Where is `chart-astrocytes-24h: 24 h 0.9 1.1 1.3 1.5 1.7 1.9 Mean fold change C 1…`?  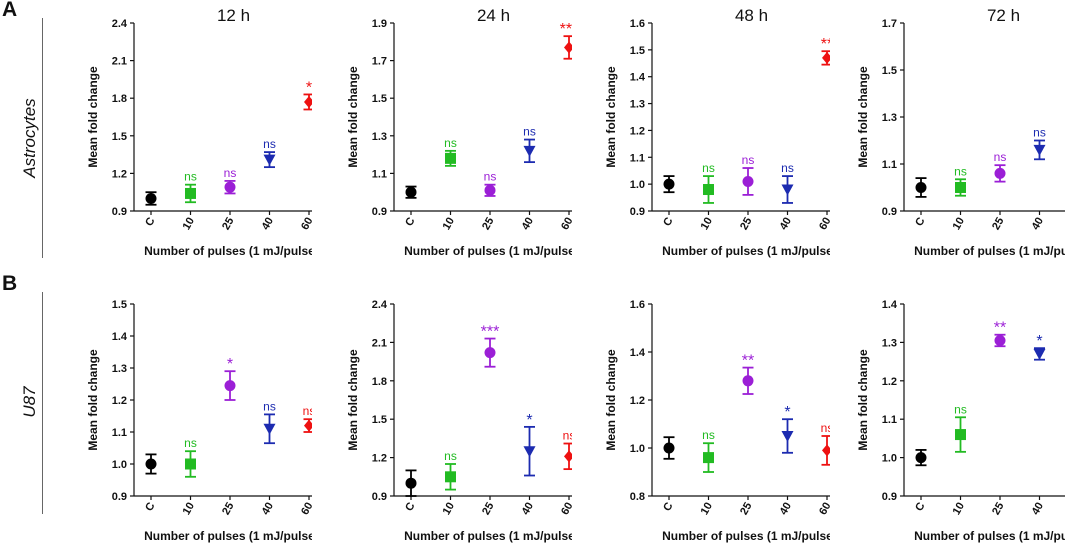 chart-astrocytes-24h: 24 h 0.9 1.1 1.3 1.5 1.7 1.9 Mean fold change C 1… is located at coordinates (459, 132).